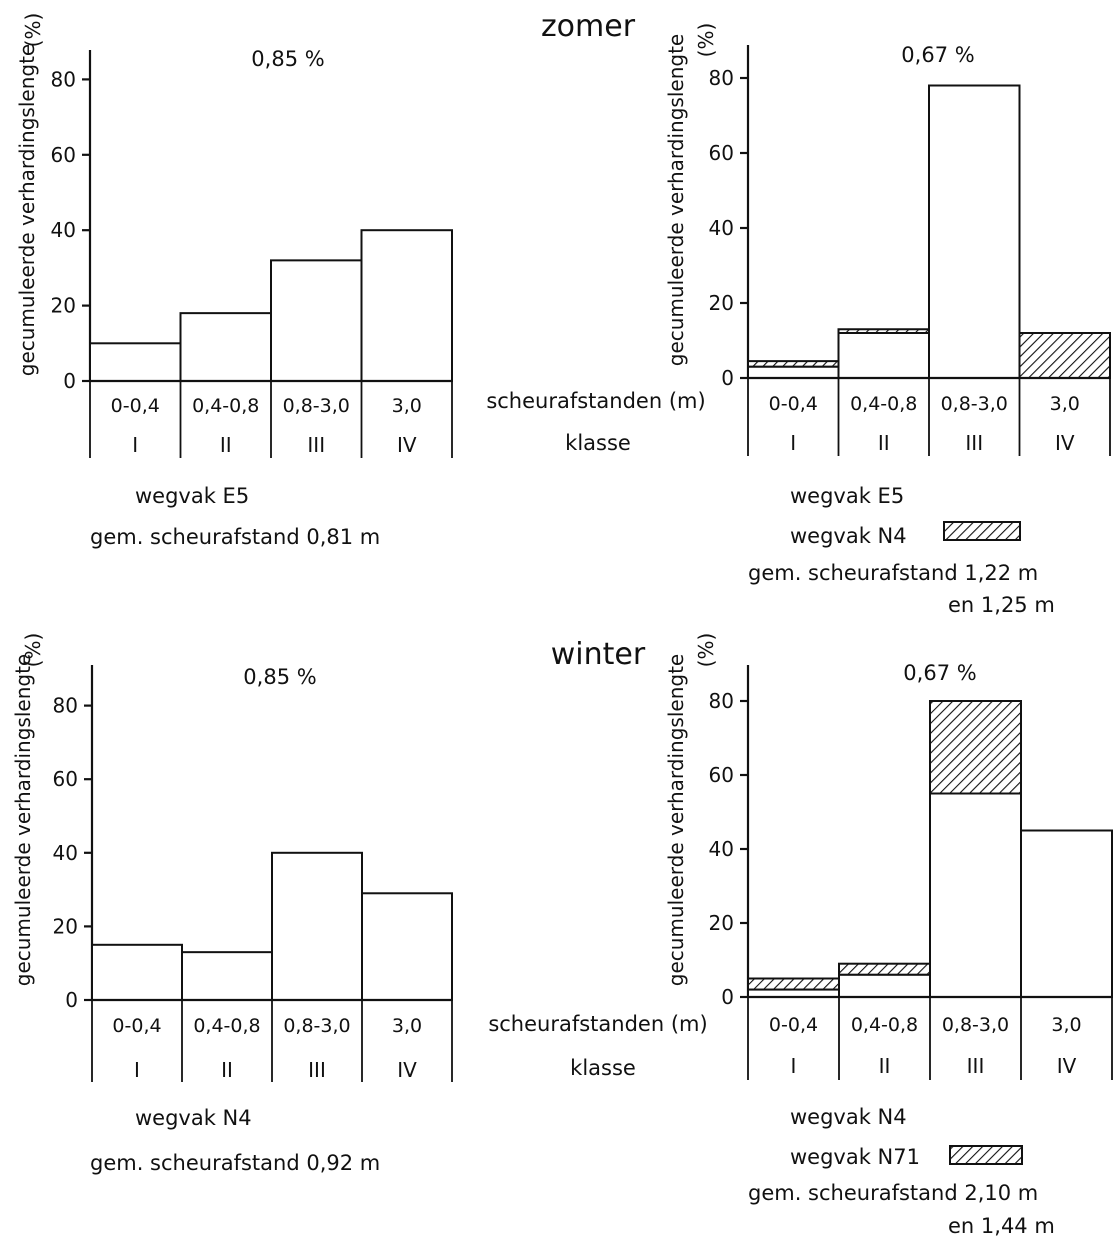  I want to click on winter-N4-legend-text-2: gem. scheurafstand 0,92 m, so click(235, 1163).